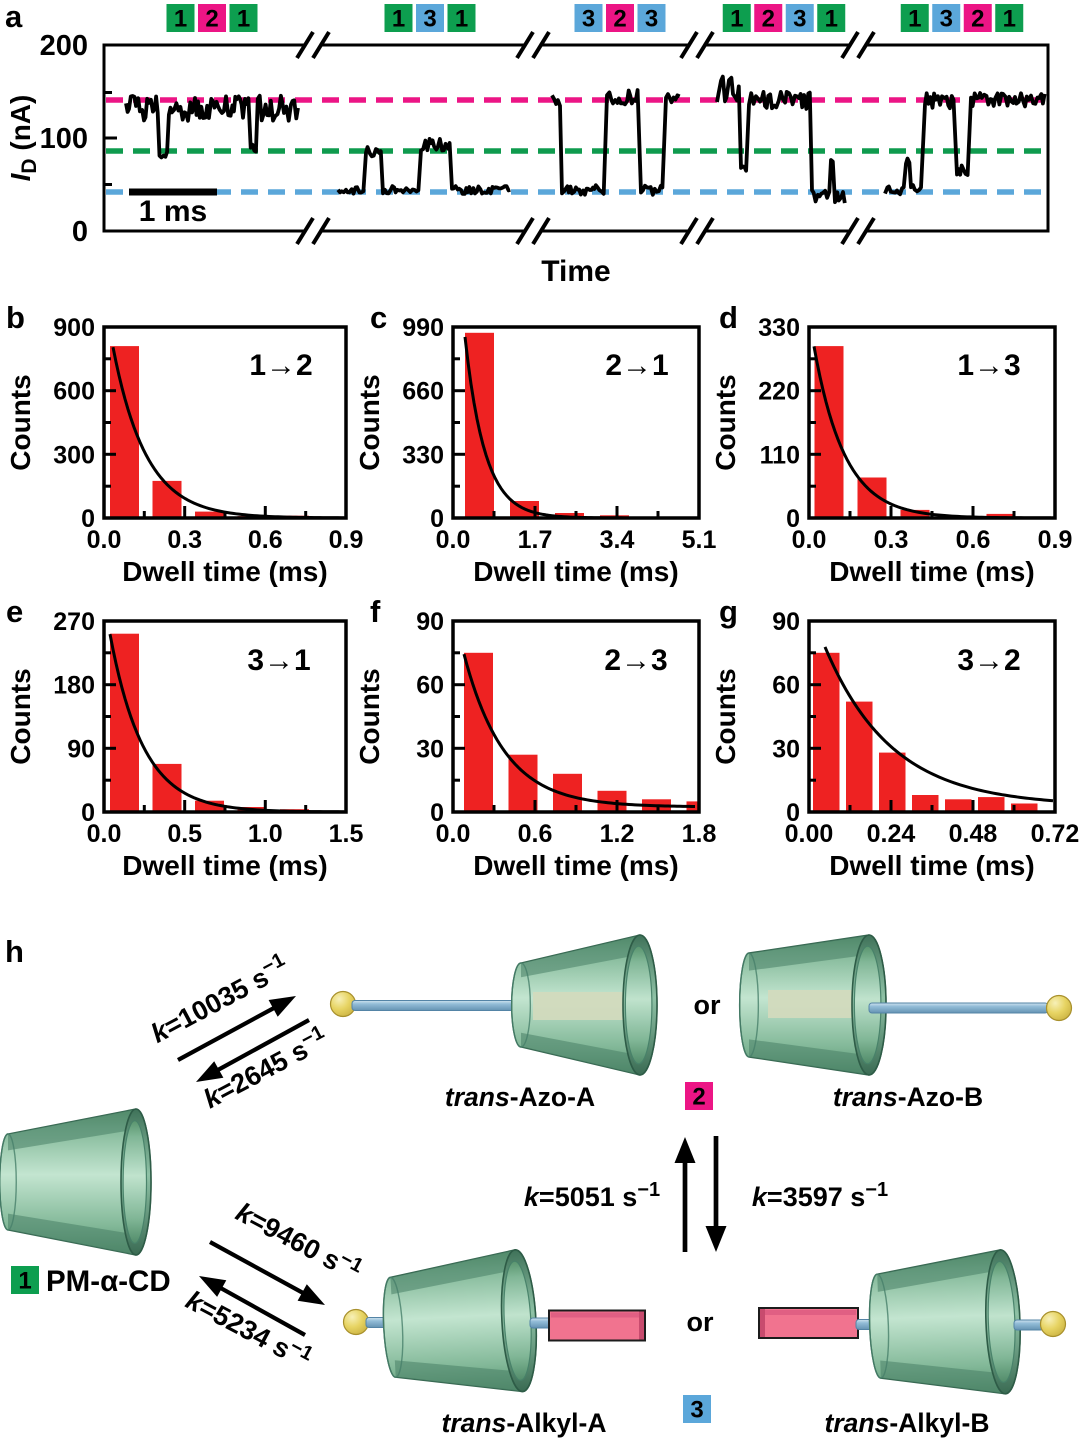  What do you see at coordinates (375, 611) in the screenshot?
I see `svg-text: f` at bounding box center [375, 611].